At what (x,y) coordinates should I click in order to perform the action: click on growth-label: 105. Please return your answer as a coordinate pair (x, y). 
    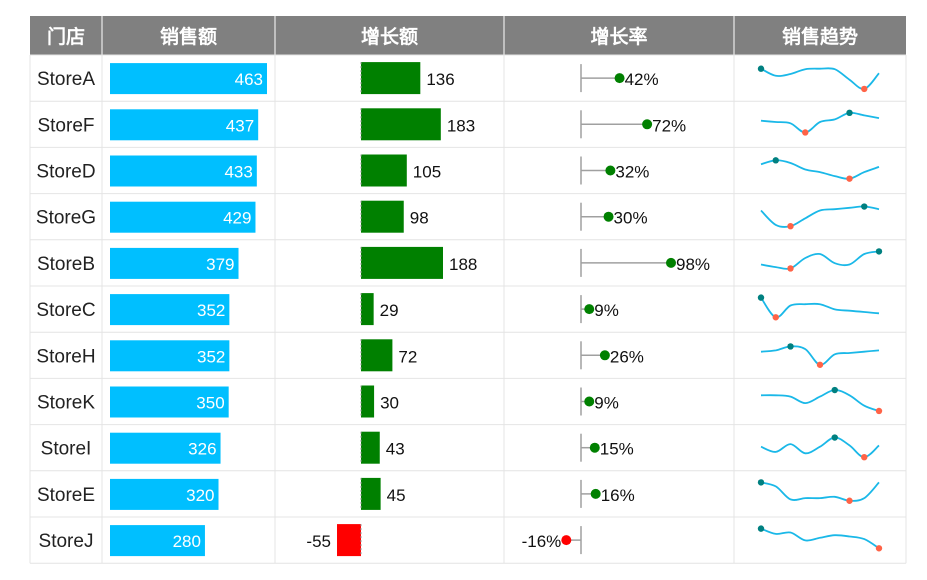
    Looking at the image, I should click on (427, 172).